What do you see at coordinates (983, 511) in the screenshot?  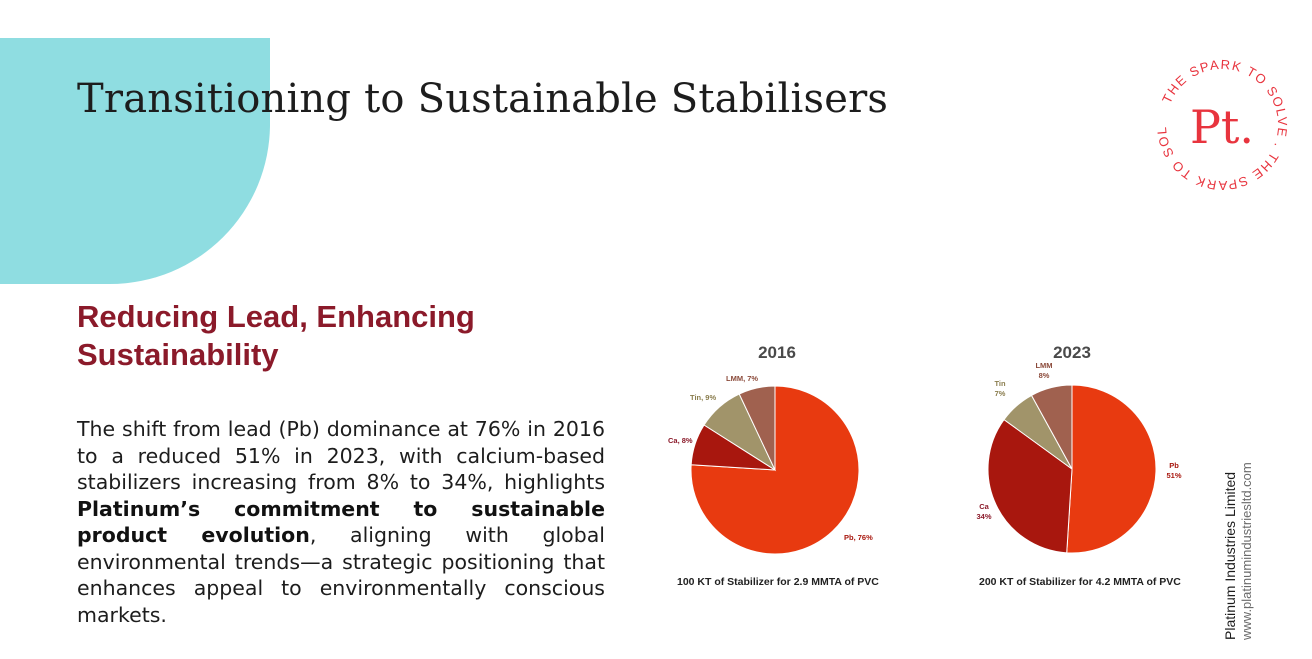 I see `slice-label-ca: Ca 34%` at bounding box center [983, 511].